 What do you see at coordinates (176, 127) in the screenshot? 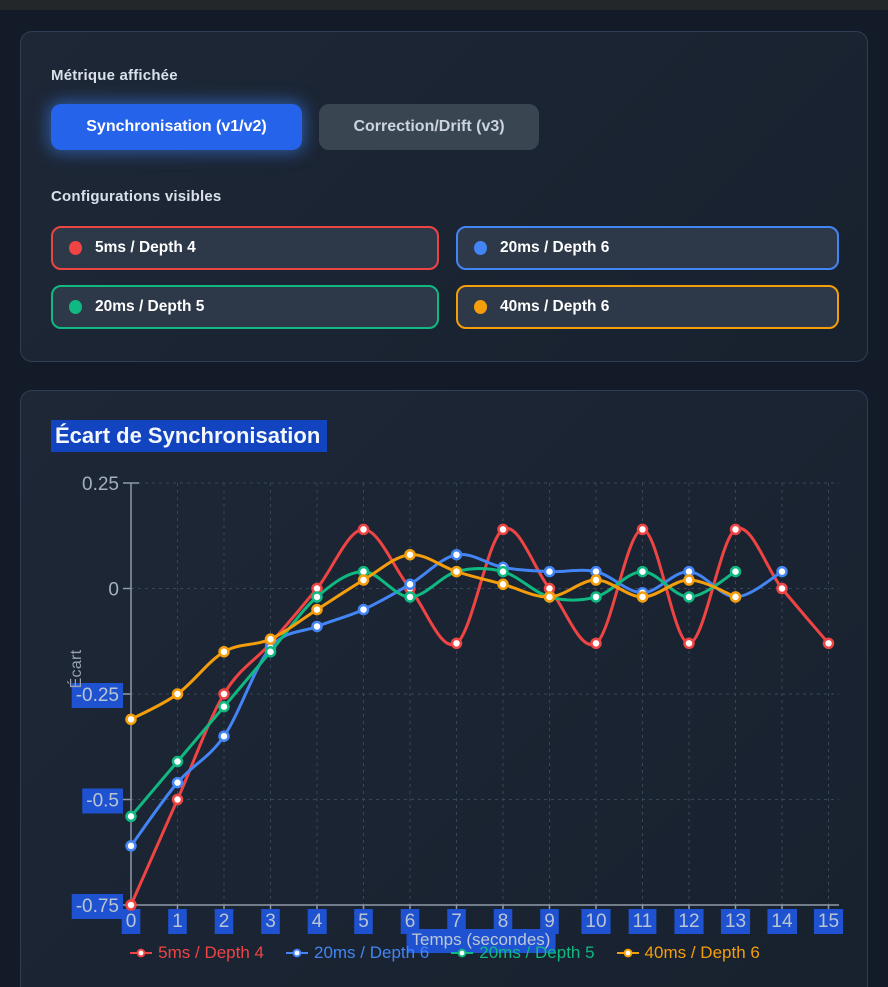
I see `metric-toggle-sync: Synchronisation (v1/v2)` at bounding box center [176, 127].